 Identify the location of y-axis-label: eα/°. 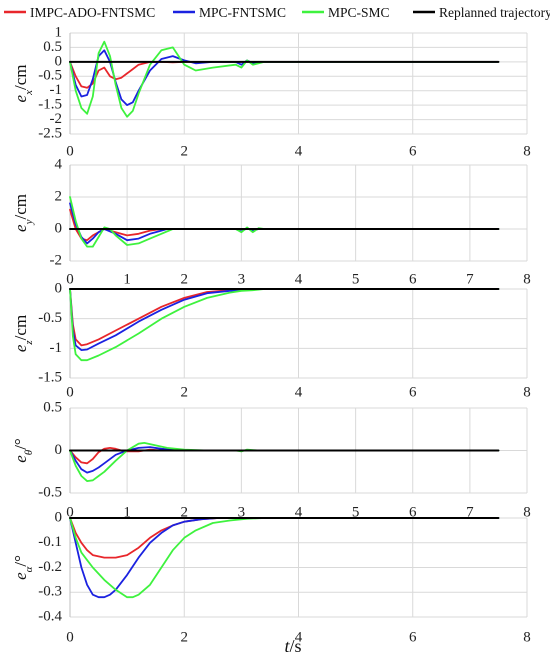
(23, 567).